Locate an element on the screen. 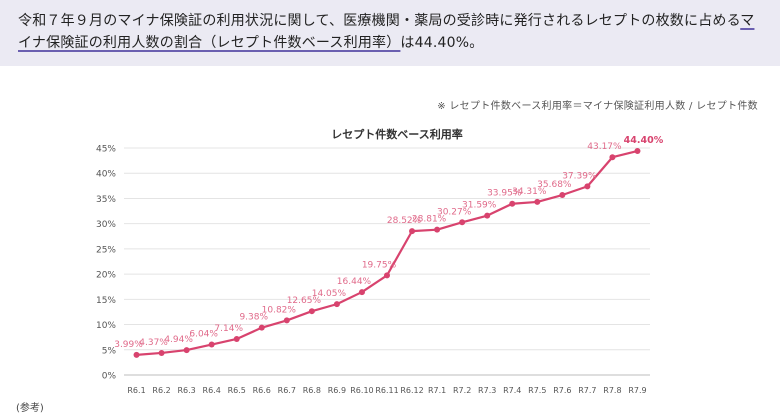 Image resolution: width=780 pixels, height=414 pixels. y-tick-label: 5% is located at coordinates (109, 351).